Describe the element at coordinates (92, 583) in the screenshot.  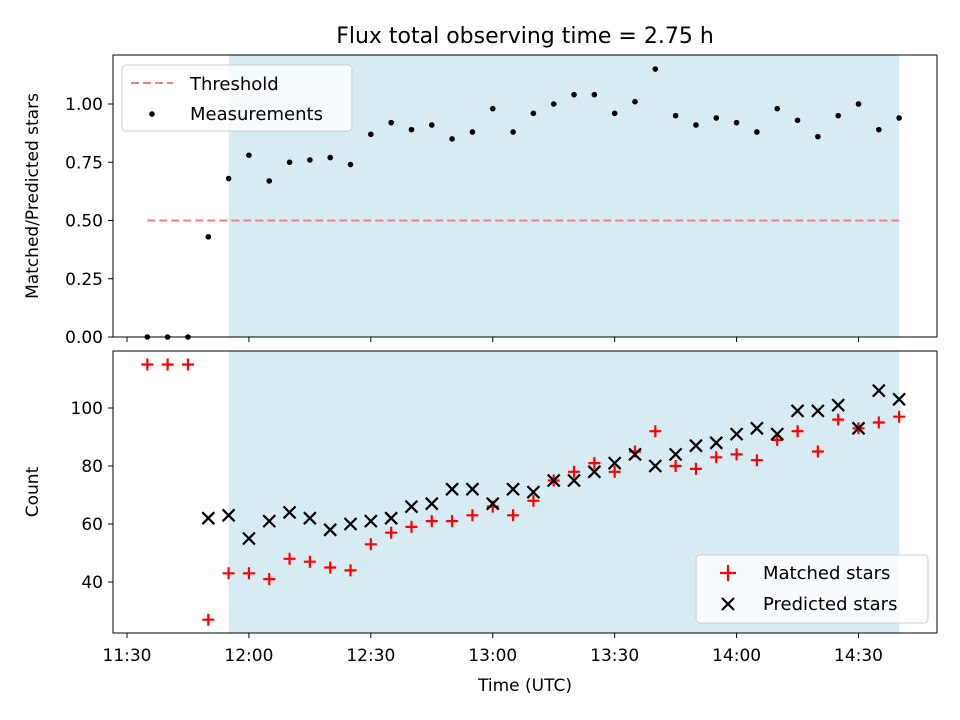
I see `bottom-y-tick-label: 40` at that location.